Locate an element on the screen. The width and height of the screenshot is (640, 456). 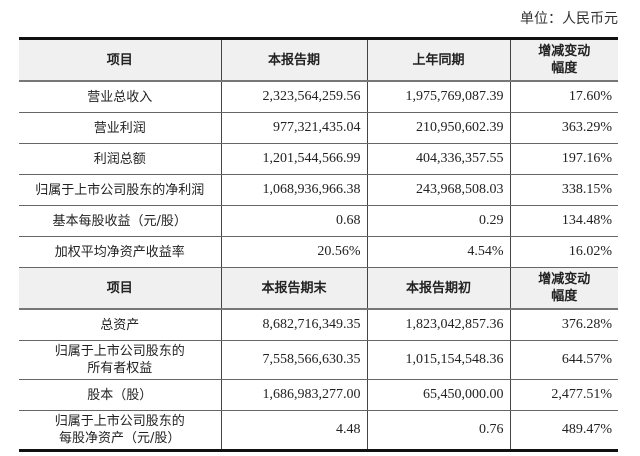
row-current: 2,323,564,259.56 is located at coordinates (293, 97).